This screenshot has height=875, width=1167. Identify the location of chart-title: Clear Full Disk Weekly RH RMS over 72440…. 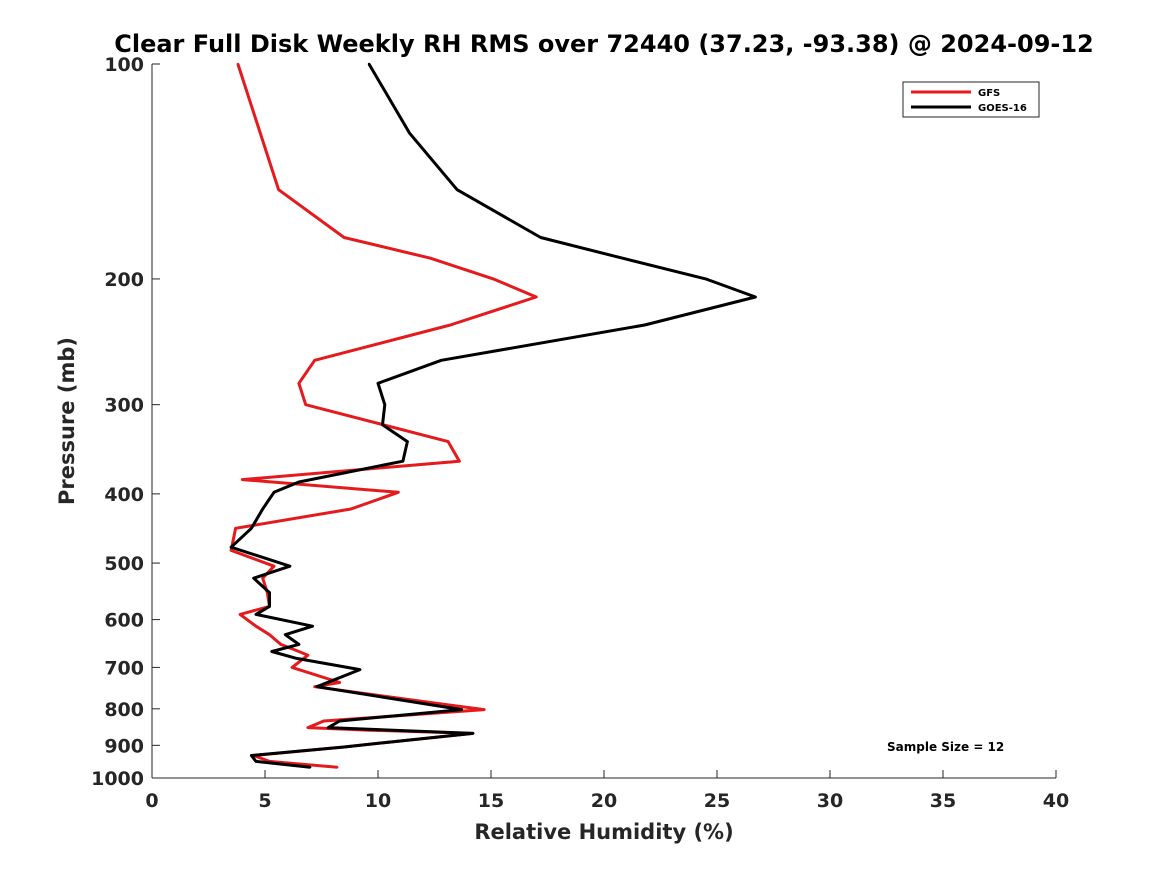
(604, 44).